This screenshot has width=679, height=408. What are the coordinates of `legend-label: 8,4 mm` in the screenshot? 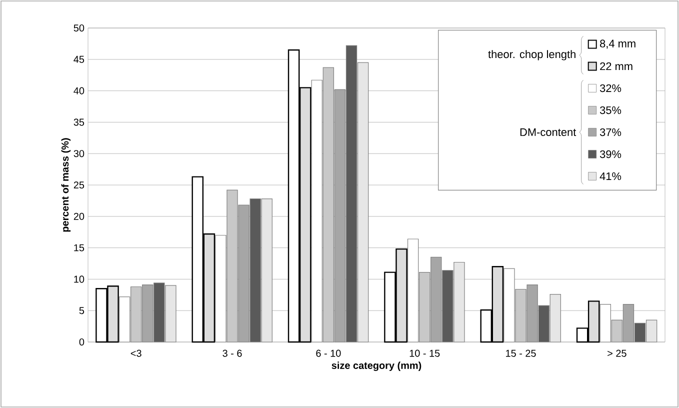 It's located at (618, 44).